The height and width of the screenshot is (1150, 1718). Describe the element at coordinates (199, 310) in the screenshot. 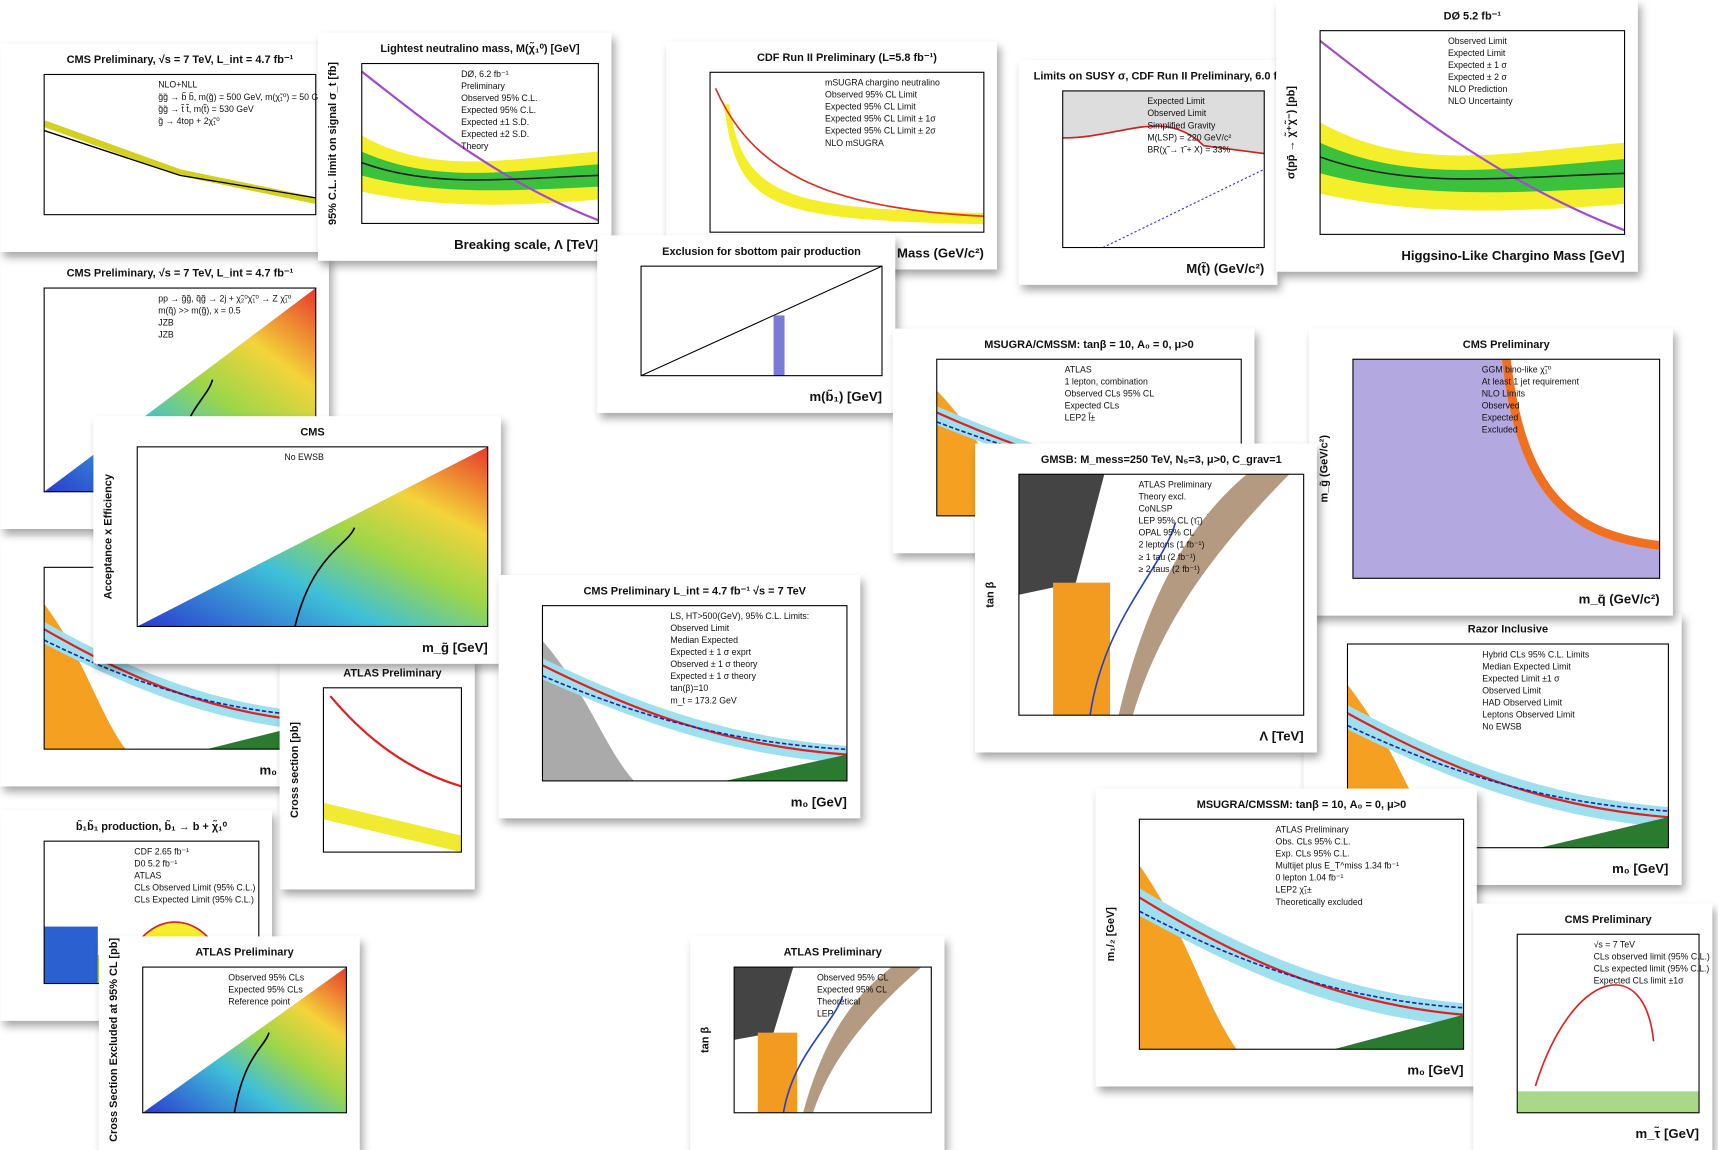

I see `legend-entry: m(q̃) >> m(g̃), x = 0.5` at that location.